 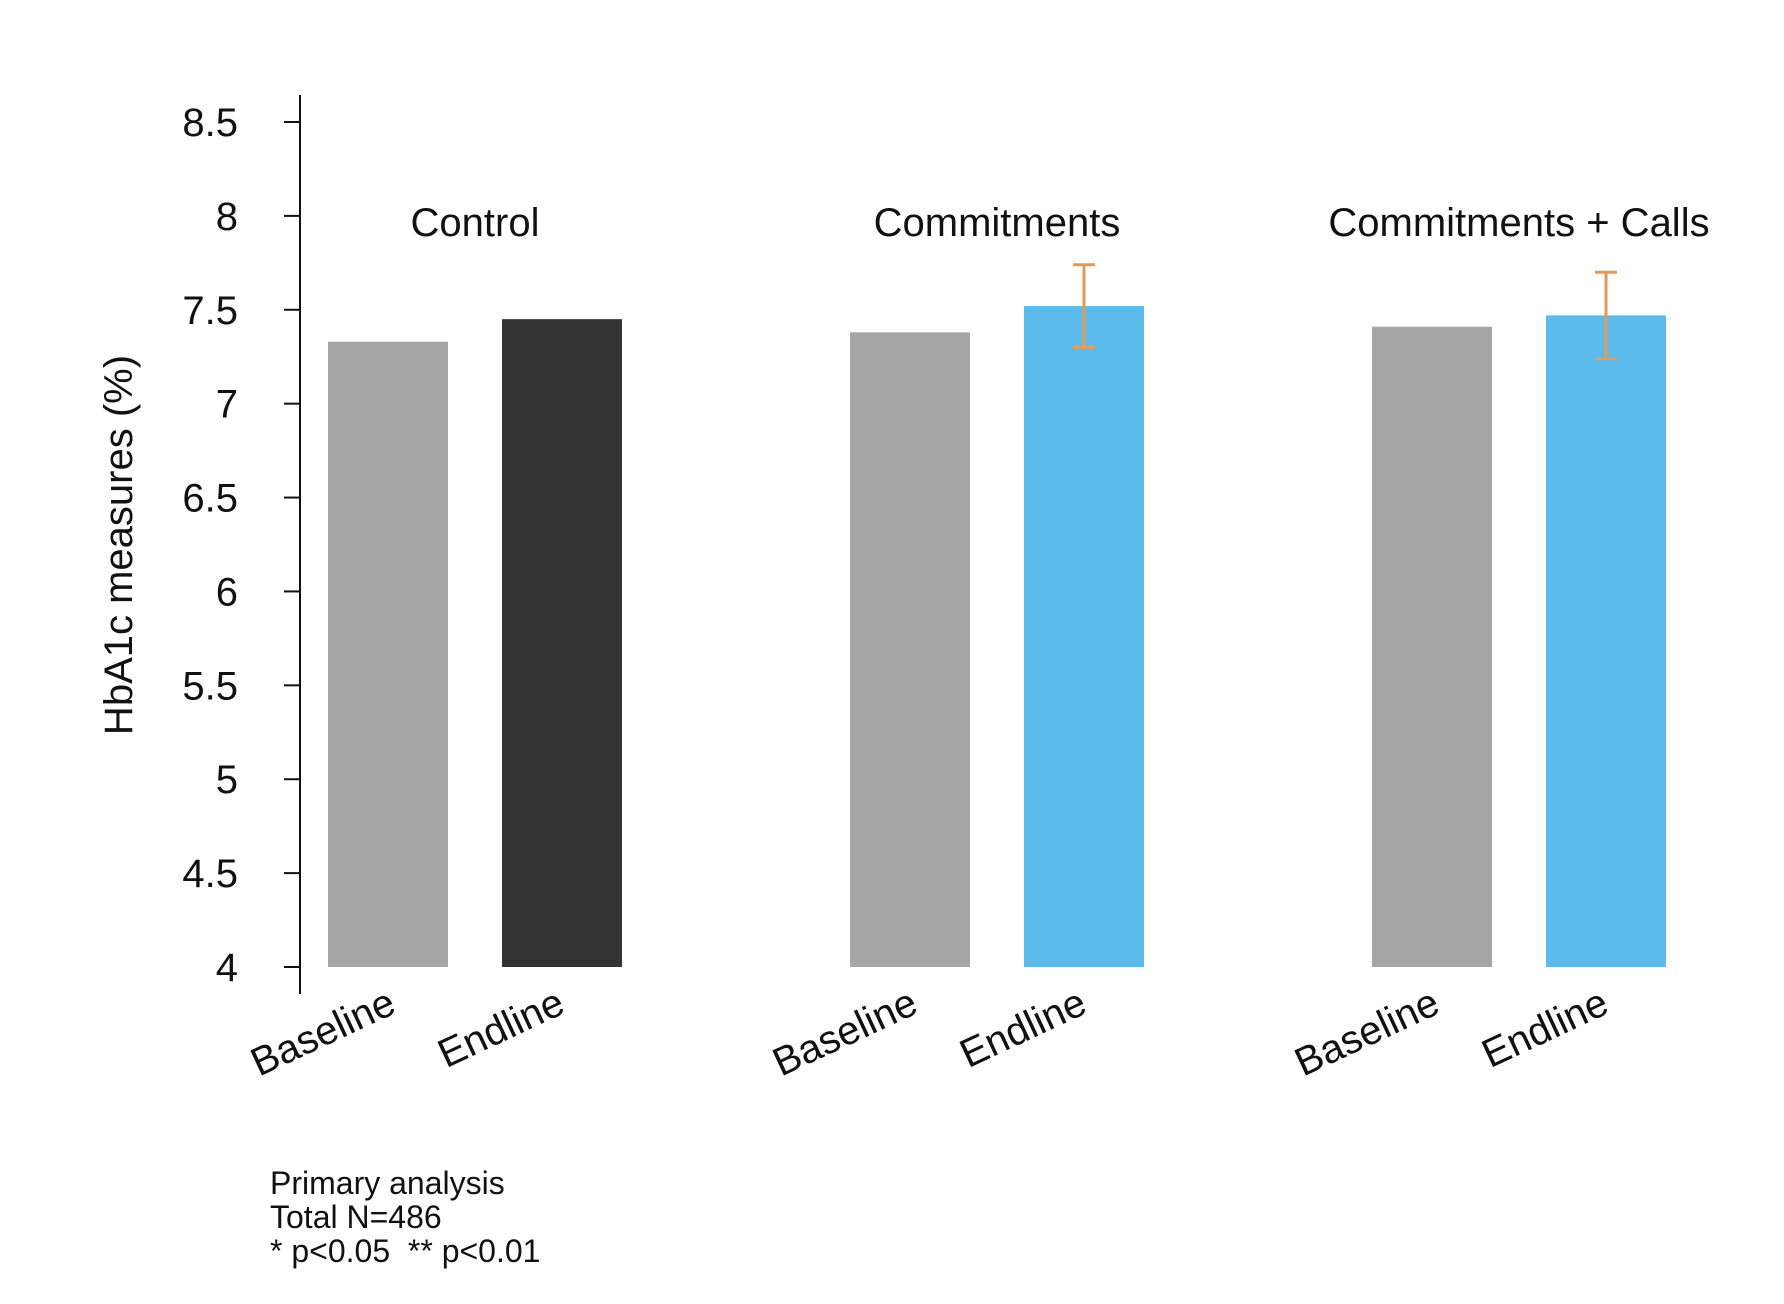 What do you see at coordinates (210, 123) in the screenshot?
I see `y-tick-label: 8.5` at bounding box center [210, 123].